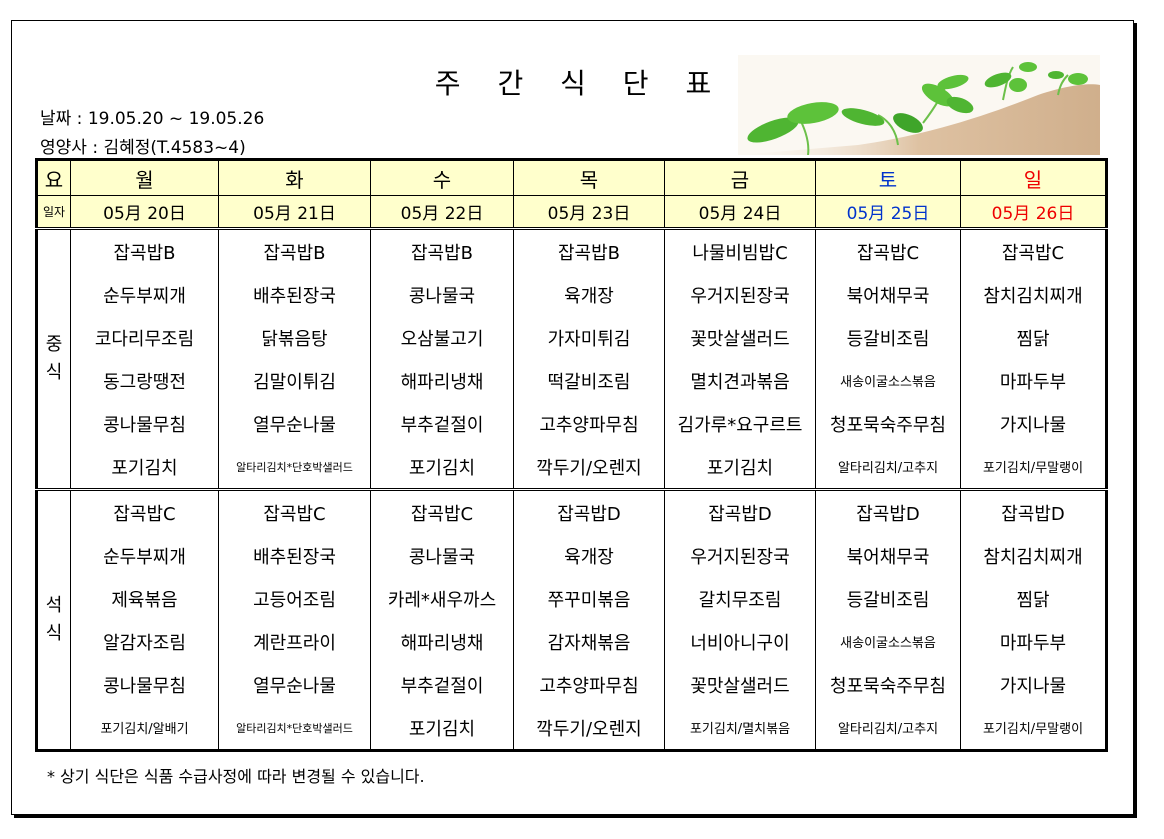 This screenshot has height=839, width=1164. Describe the element at coordinates (572, 423) in the screenshot. I see `menu-row: 콩나물무침 열무순나물 부추겉절이 고추양파무침 김가루*요구르트 청포묵숙주무침 가지나물` at that location.